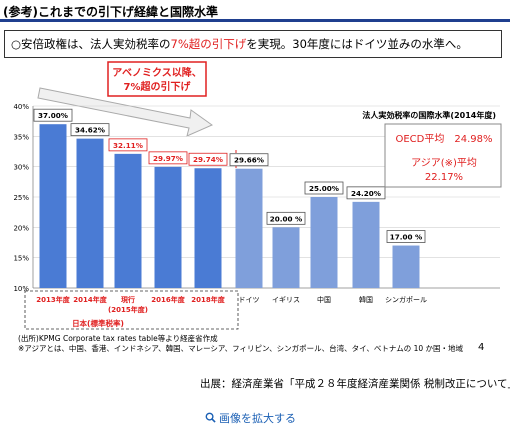 This screenshot has height=430, width=510. I want to click on y-tick-label: 20%, so click(21, 228).